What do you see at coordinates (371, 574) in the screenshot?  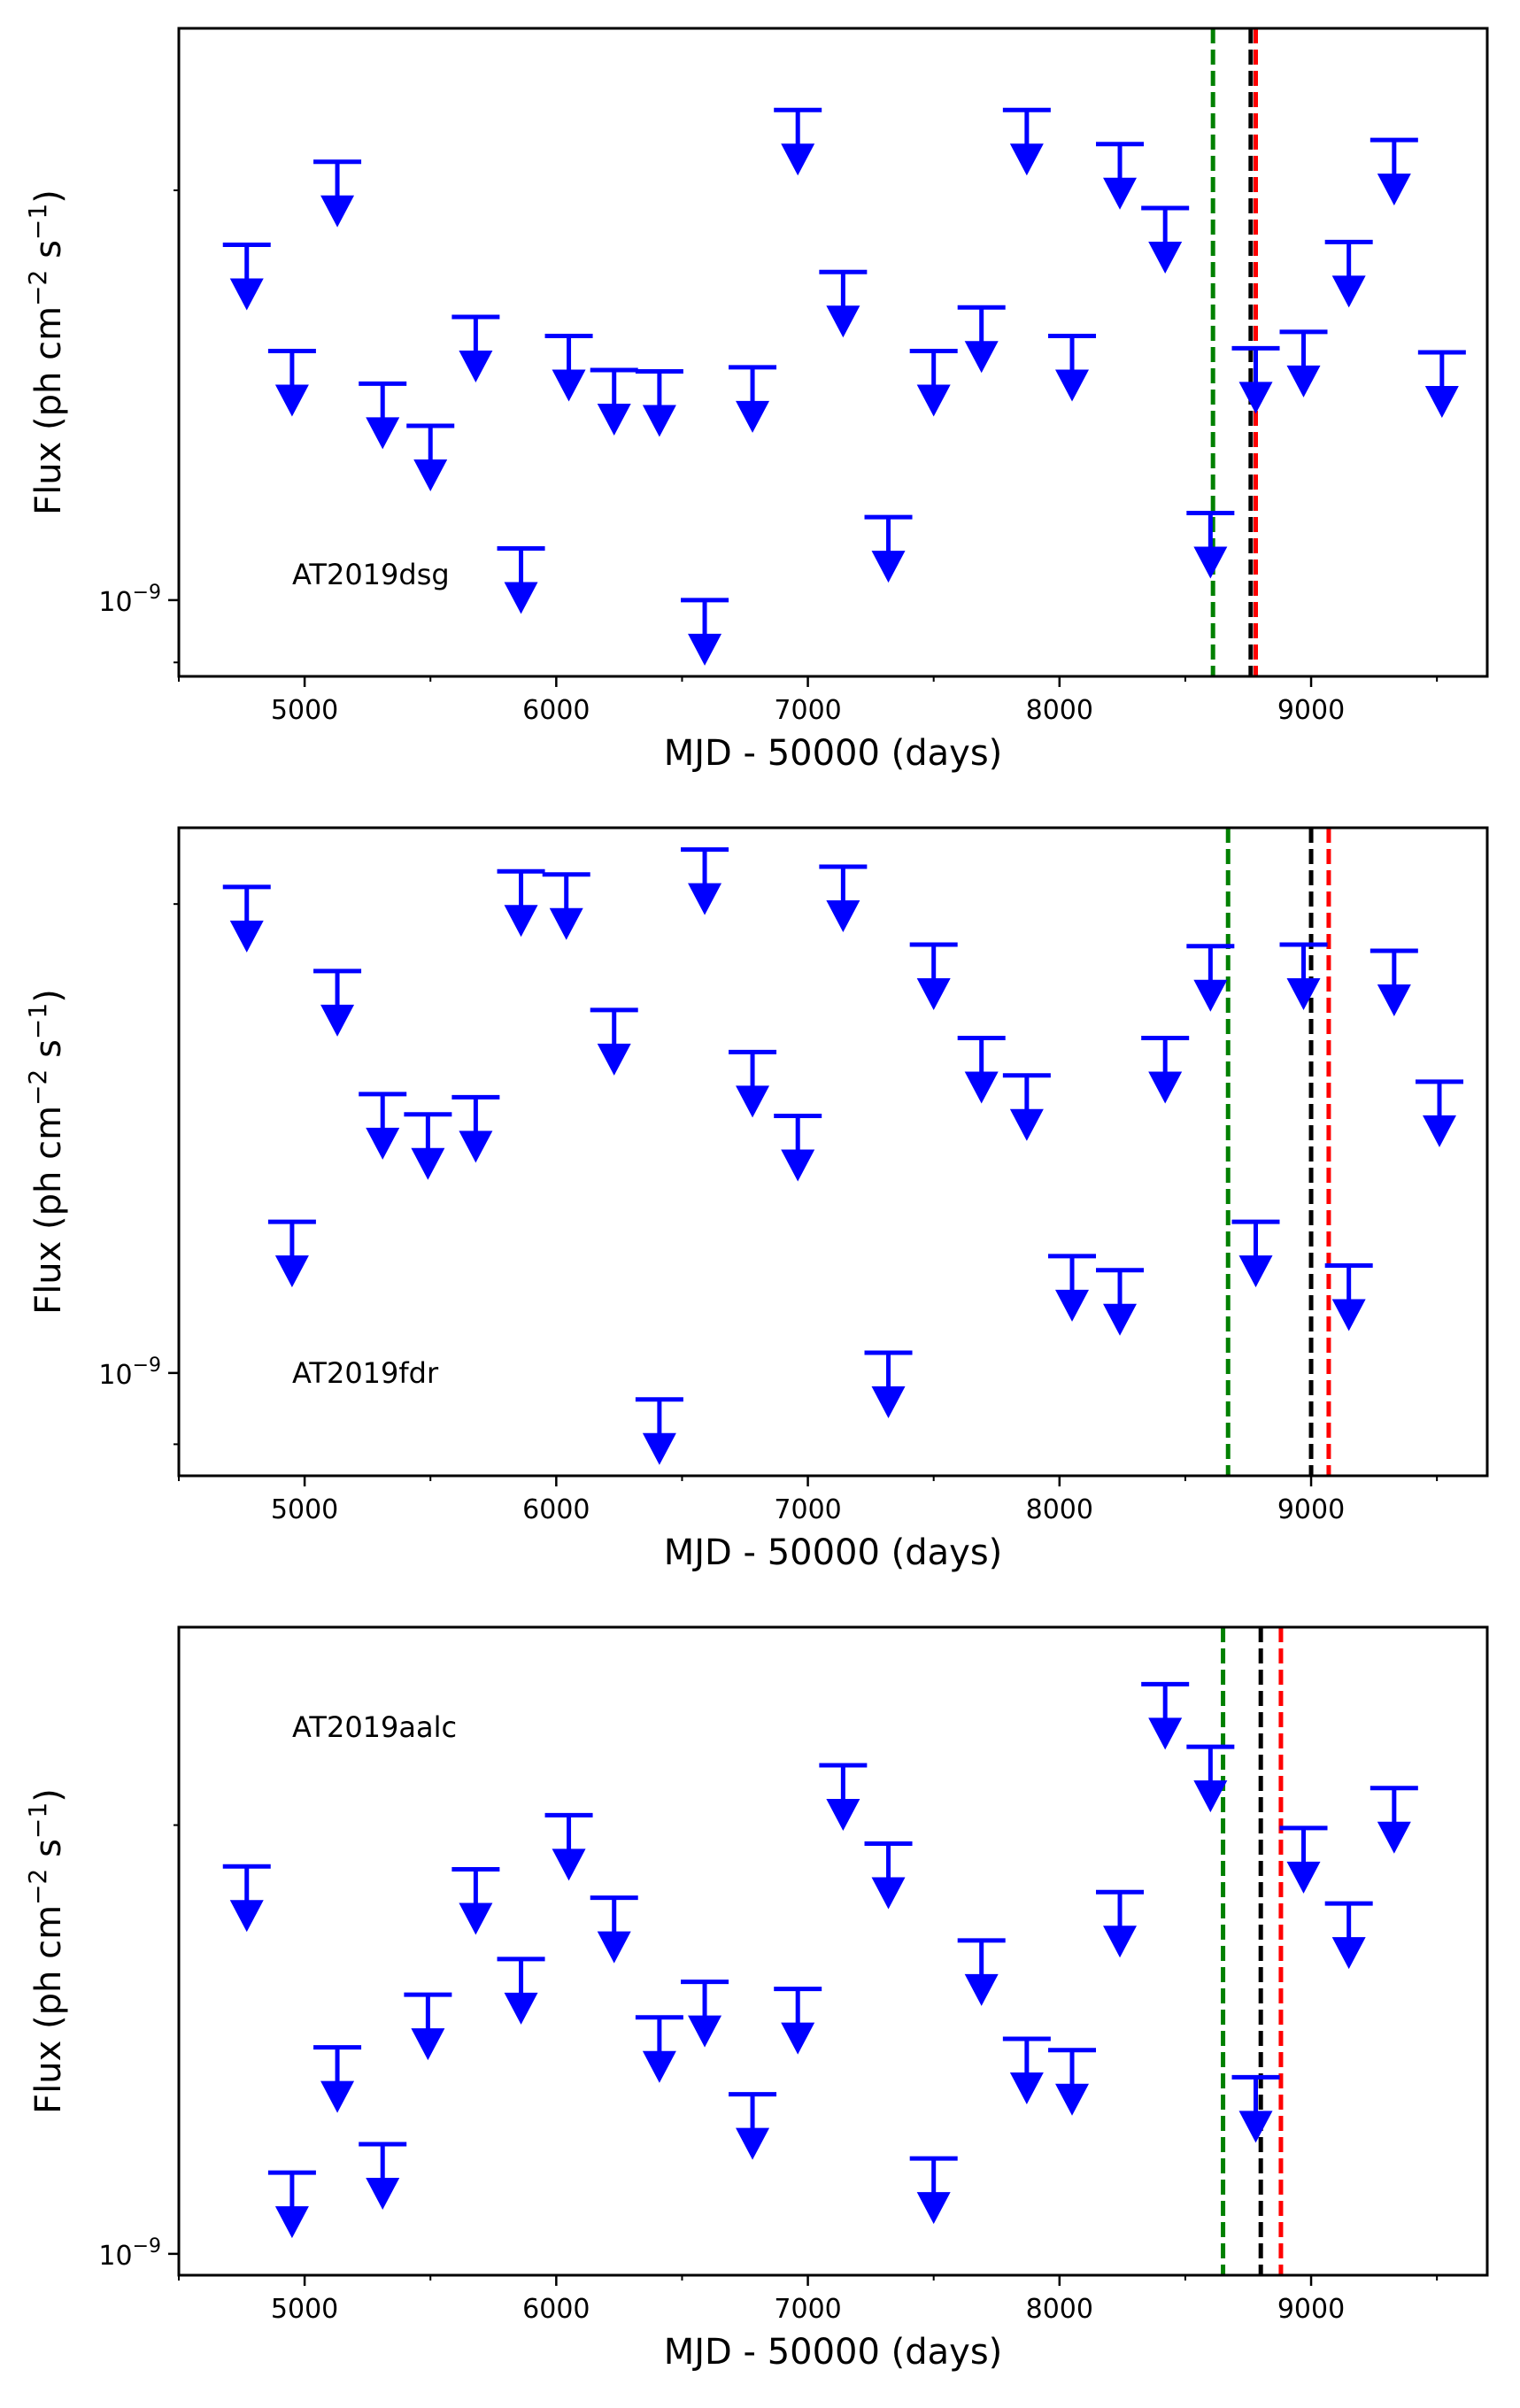 I see `panel-label: AT2019dsg` at bounding box center [371, 574].